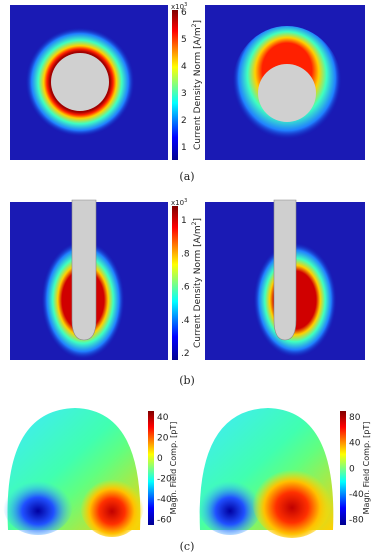  I want to click on colorbar-tick-label: .8, so click(185, 254).